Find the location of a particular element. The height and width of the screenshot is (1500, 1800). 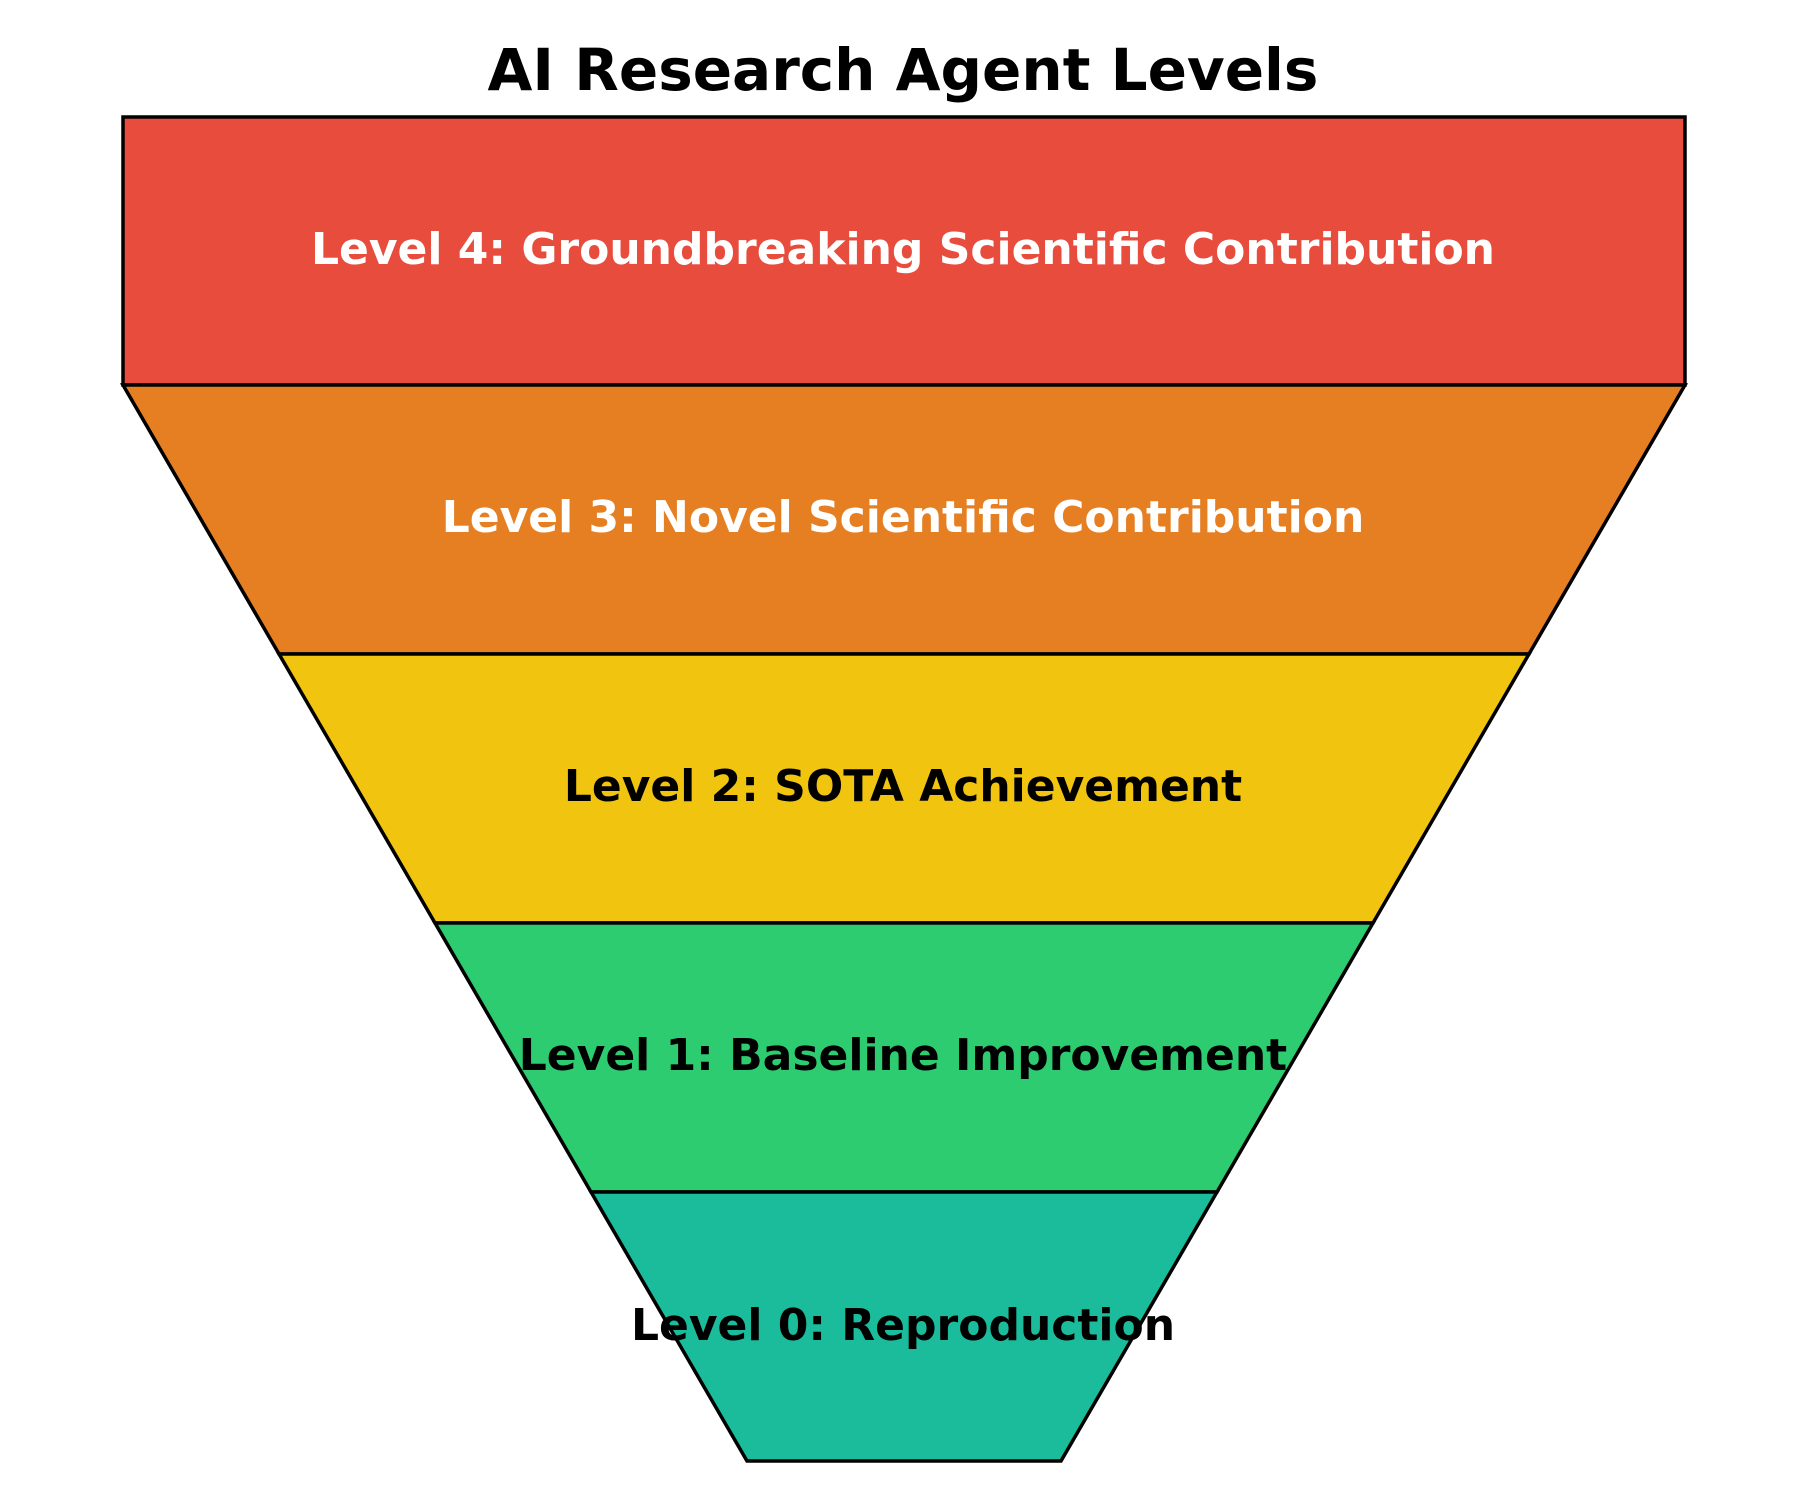

level-2-label: Level 2: SOTA Achievement is located at coordinates (903, 786).